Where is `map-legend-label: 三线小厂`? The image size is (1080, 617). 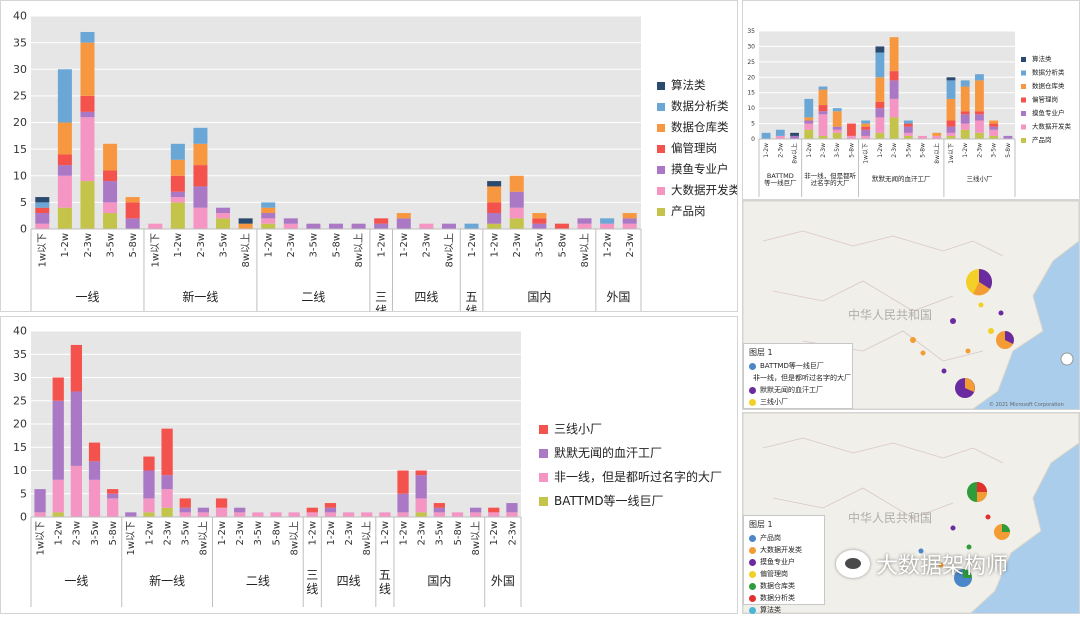
map-legend-label: 三线小厂 is located at coordinates (774, 402).